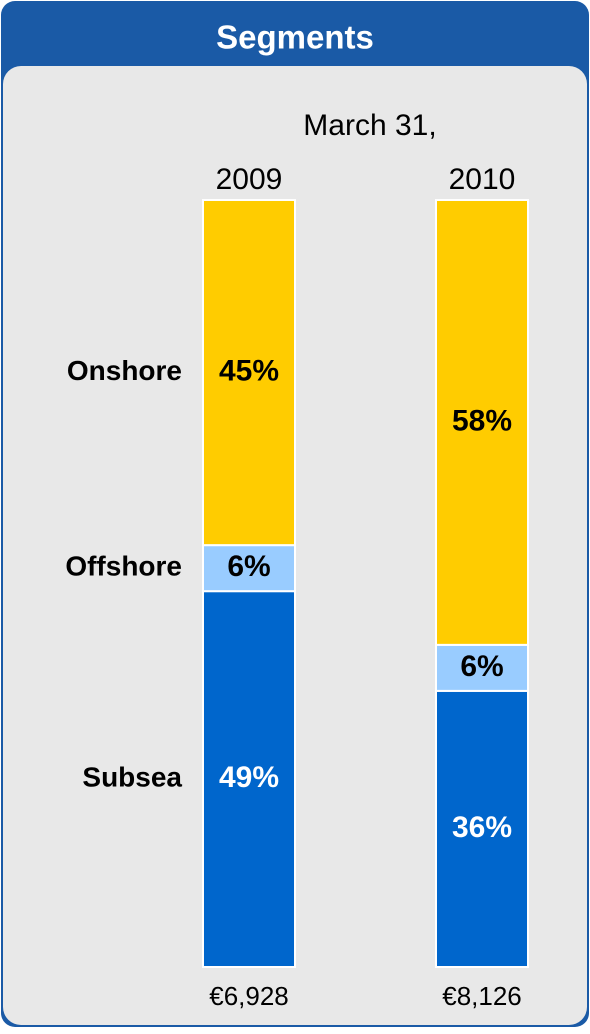 The image size is (590, 1034). What do you see at coordinates (482, 996) in the screenshot?
I see `total-label: €8,126` at bounding box center [482, 996].